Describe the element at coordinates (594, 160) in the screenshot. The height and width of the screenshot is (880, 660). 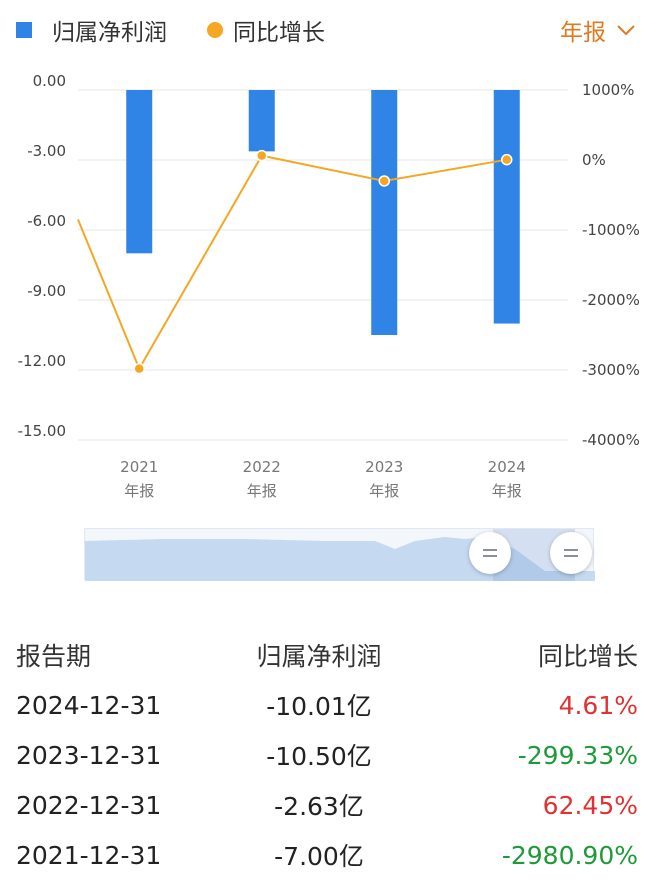
I see `y-right-tick-label: 0%` at that location.